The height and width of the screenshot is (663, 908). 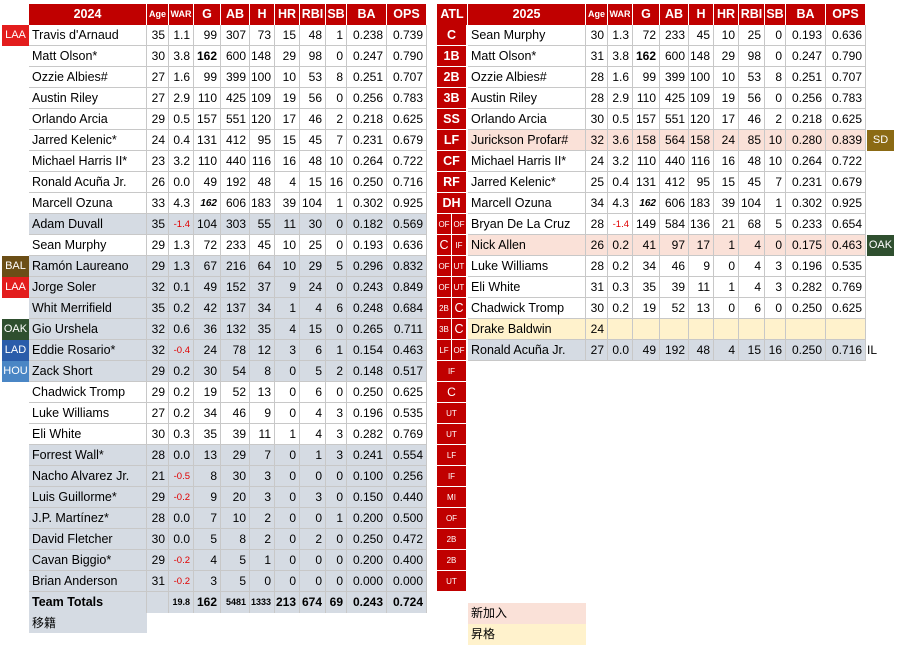 What do you see at coordinates (88, 539) in the screenshot?
I see `left-cell-name: David Fletcher` at bounding box center [88, 539].